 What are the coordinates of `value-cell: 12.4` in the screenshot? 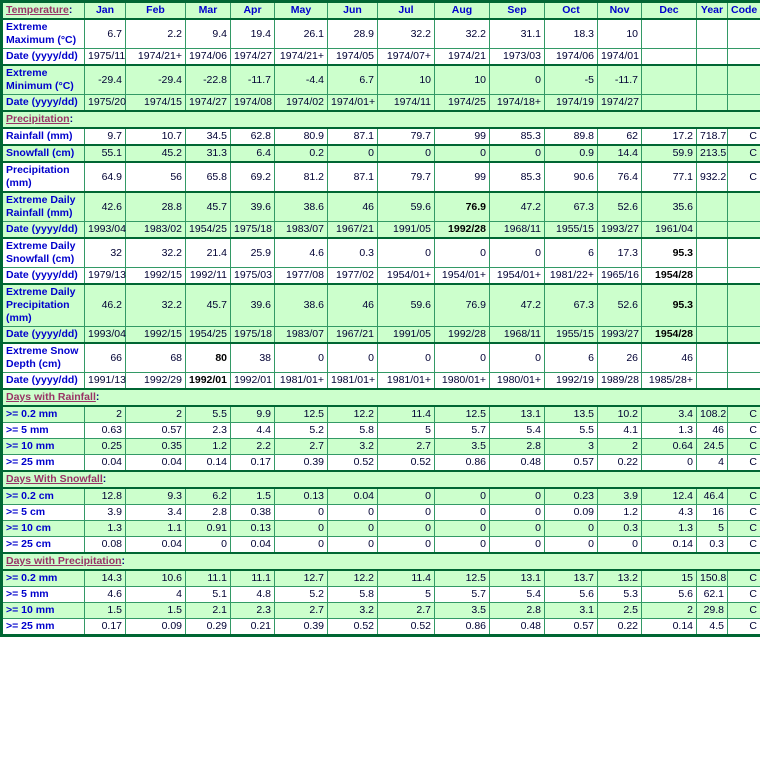 It's located at (669, 496).